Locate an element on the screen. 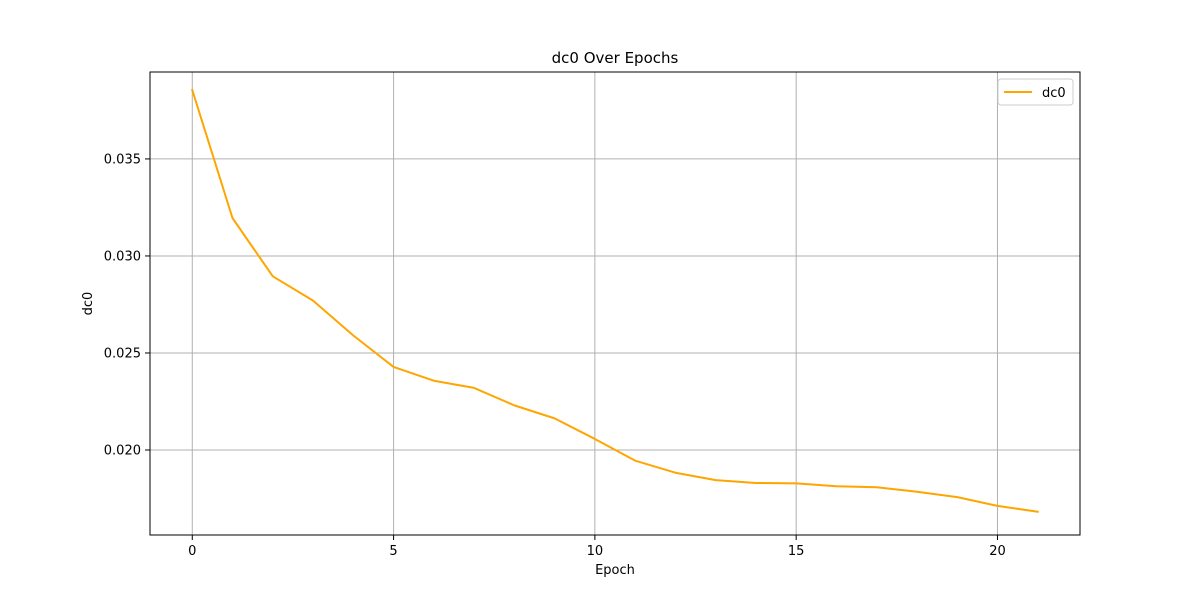 The image size is (1200, 600). x-tick-label: 0 is located at coordinates (192, 551).